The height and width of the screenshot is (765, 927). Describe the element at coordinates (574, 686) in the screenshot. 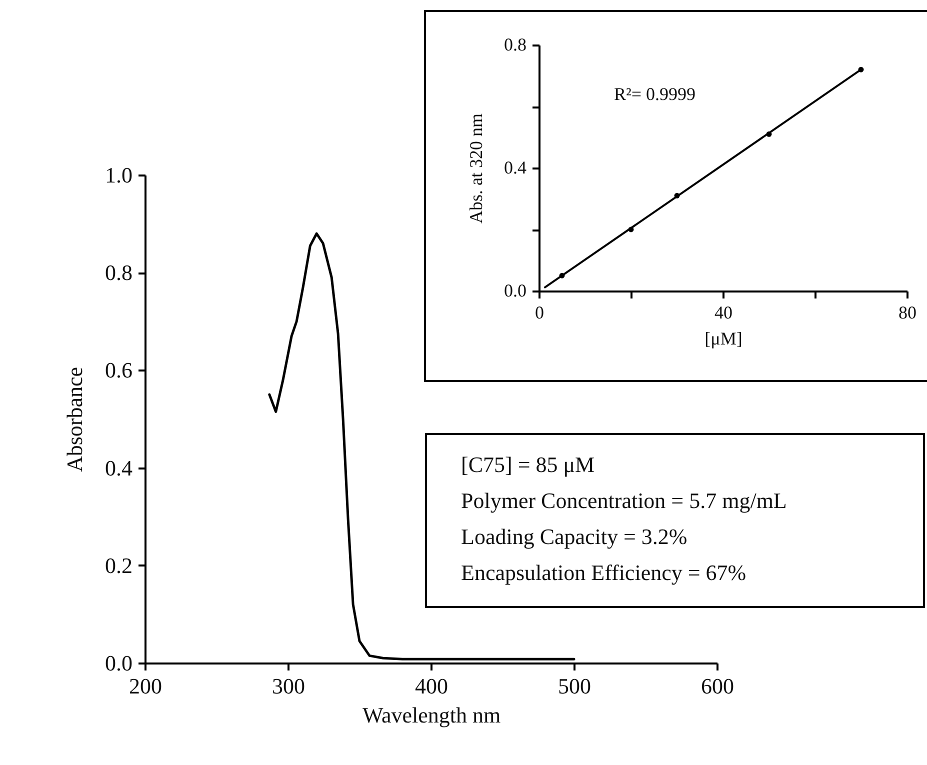

I see `x-tick-label: 500` at that location.